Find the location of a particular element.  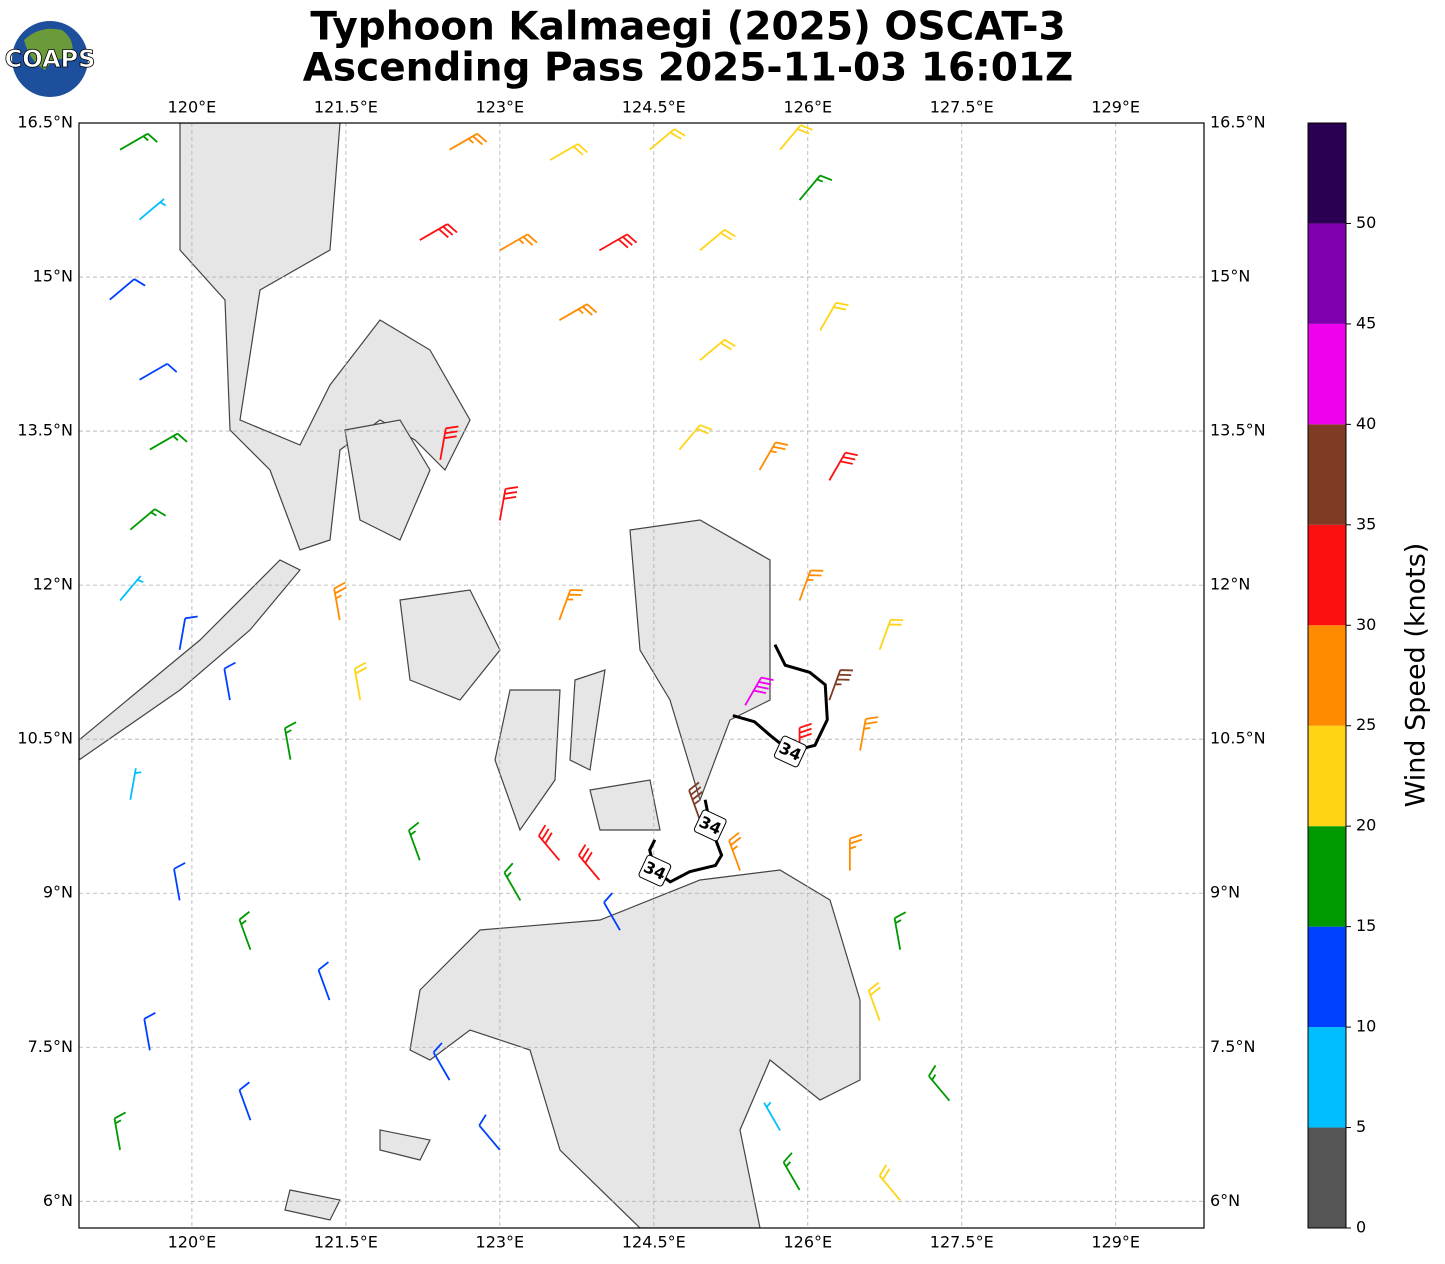

colorbar-tick-label: 0 is located at coordinates (1361, 1227).